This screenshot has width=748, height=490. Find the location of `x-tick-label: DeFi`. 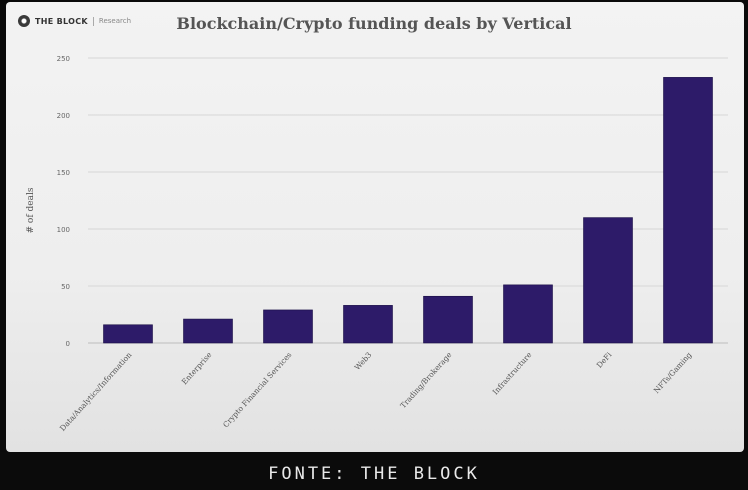

x-tick-label: DeFi is located at coordinates (604, 360).